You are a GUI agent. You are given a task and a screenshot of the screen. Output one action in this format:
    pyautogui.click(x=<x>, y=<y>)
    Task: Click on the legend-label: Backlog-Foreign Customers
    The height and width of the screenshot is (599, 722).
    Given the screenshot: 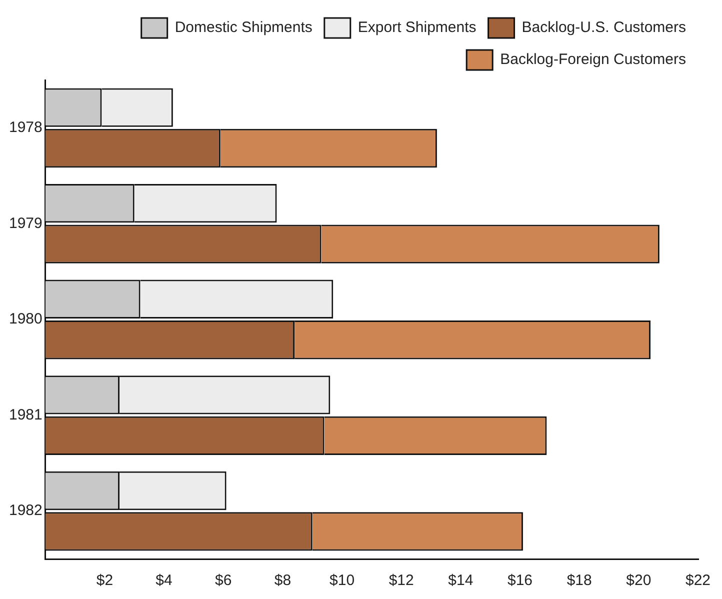 What is the action you would take?
    pyautogui.click(x=593, y=59)
    